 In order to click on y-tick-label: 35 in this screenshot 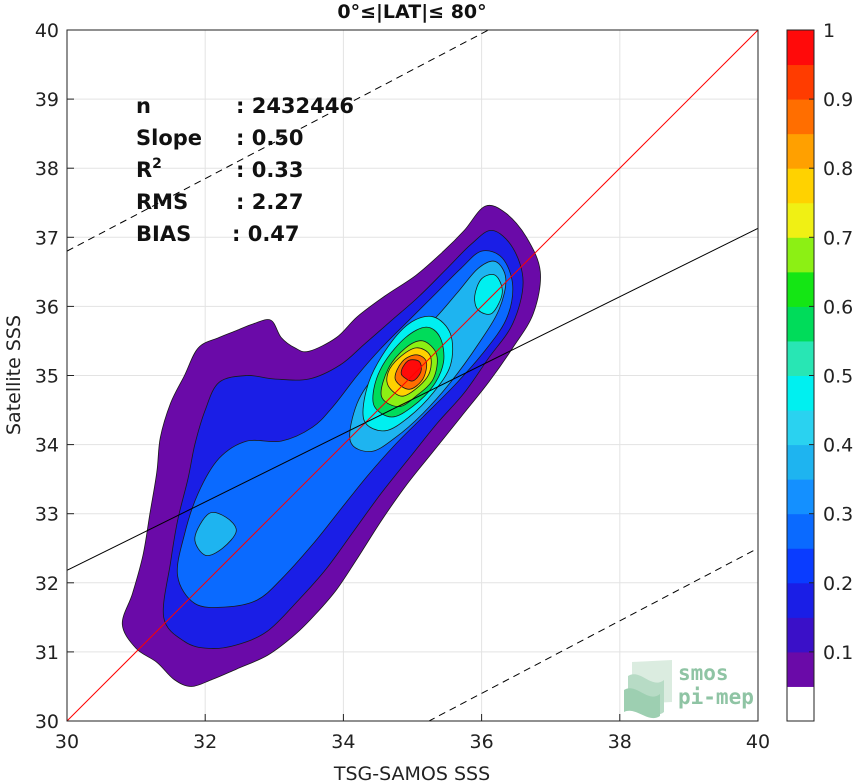, I will do `click(47, 377)`.